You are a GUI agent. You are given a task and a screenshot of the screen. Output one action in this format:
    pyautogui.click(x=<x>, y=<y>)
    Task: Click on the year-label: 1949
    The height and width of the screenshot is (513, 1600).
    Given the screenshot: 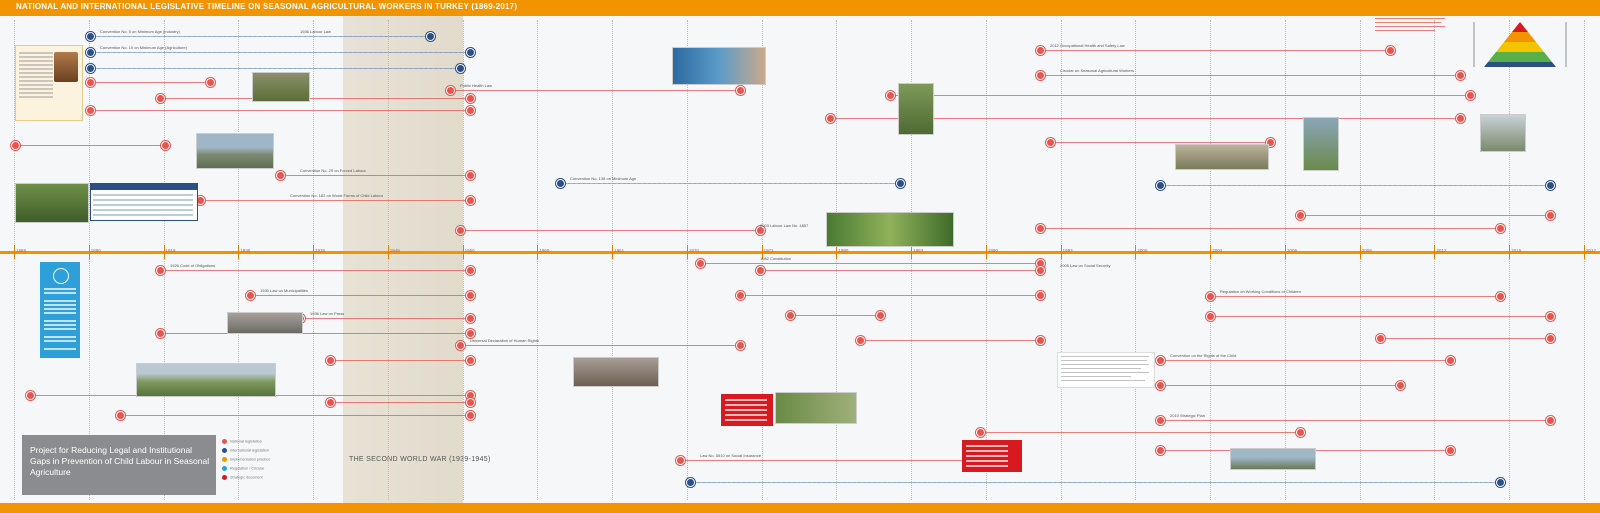 What is the action you would take?
    pyautogui.click(x=394, y=250)
    